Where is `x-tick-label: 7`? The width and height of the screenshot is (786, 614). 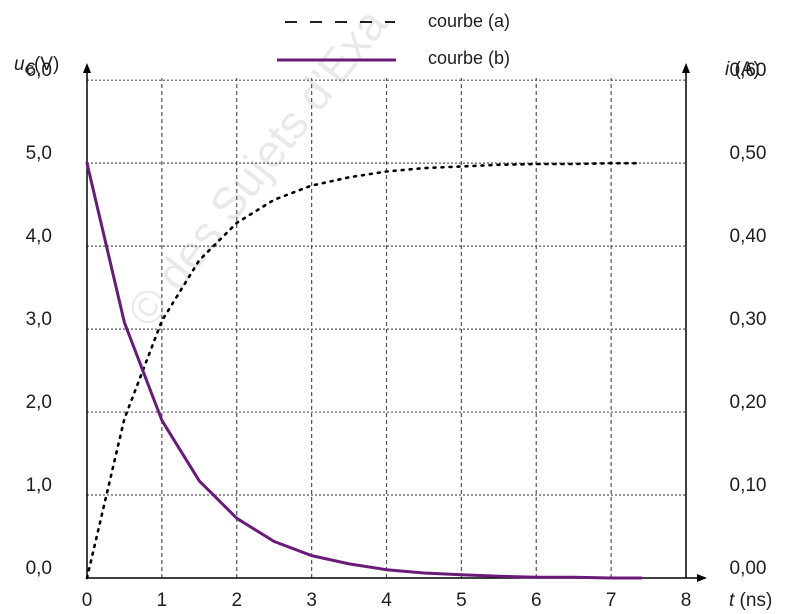
x-tick-label: 7 is located at coordinates (611, 600).